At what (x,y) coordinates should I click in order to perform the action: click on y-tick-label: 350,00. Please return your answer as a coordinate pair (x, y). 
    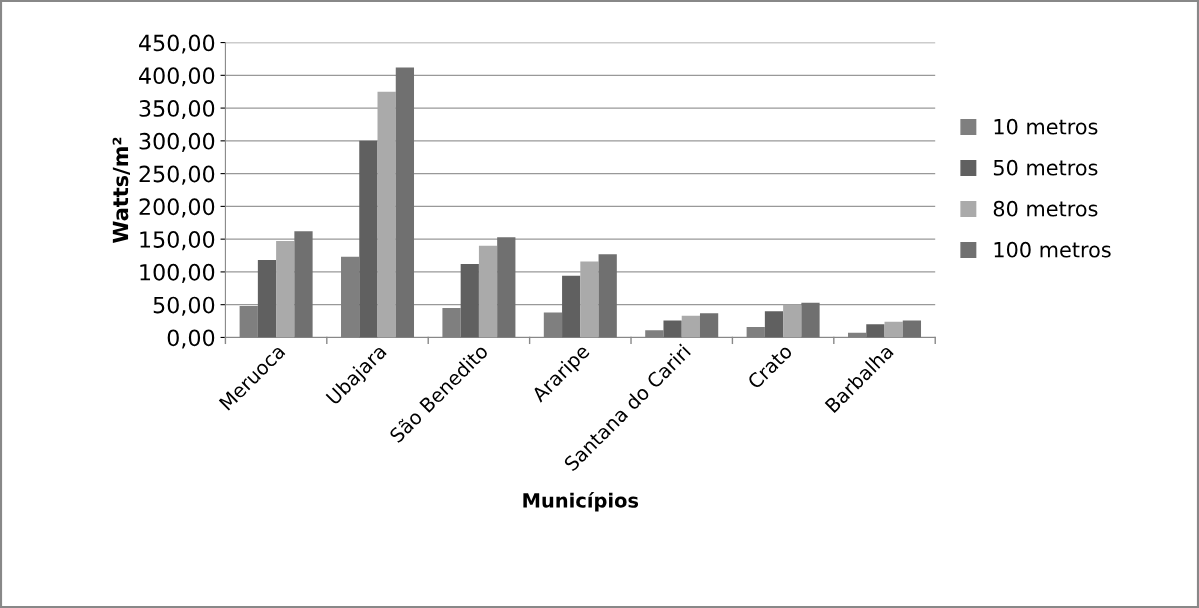
    Looking at the image, I should click on (177, 110).